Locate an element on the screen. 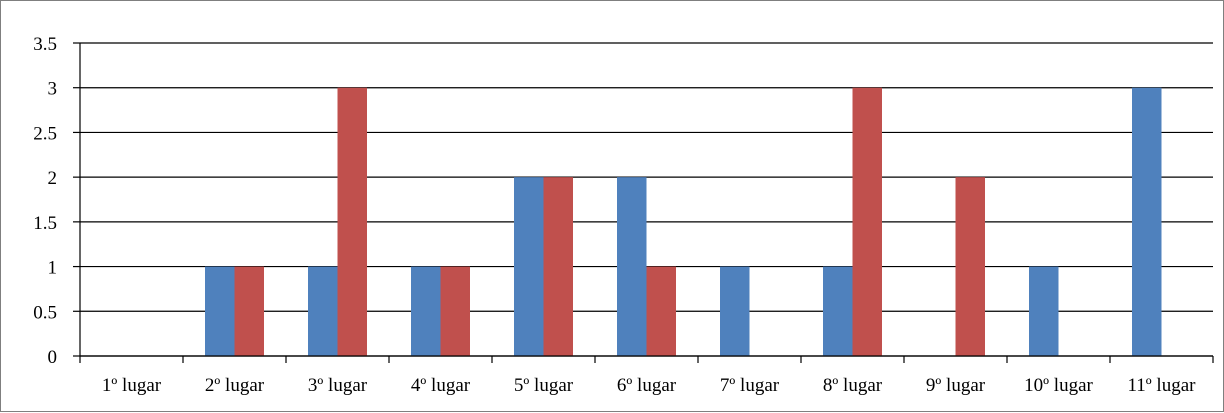  y-tick-label: 3.5 is located at coordinates (45, 44).